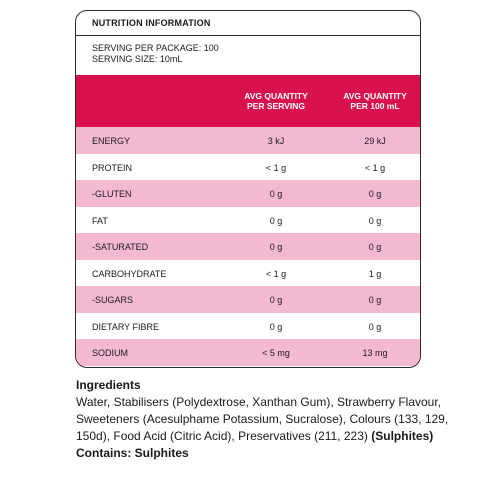 This screenshot has width=480, height=480. What do you see at coordinates (100, 220) in the screenshot?
I see `row-name: FAT` at bounding box center [100, 220].